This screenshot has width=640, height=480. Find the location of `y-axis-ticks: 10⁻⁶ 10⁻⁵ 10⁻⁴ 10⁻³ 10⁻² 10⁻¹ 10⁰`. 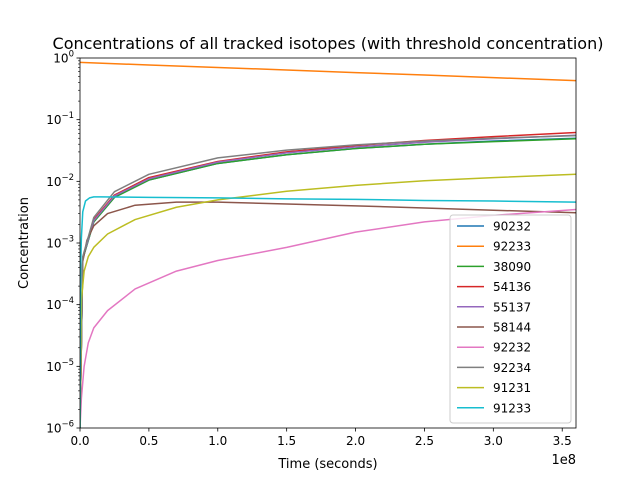

y-axis-ticks: 10⁻⁶ 10⁻⁵ 10⁻⁴ 10⁻³ 10⁻² 10⁻¹ 10⁰ is located at coordinates (63, 243).